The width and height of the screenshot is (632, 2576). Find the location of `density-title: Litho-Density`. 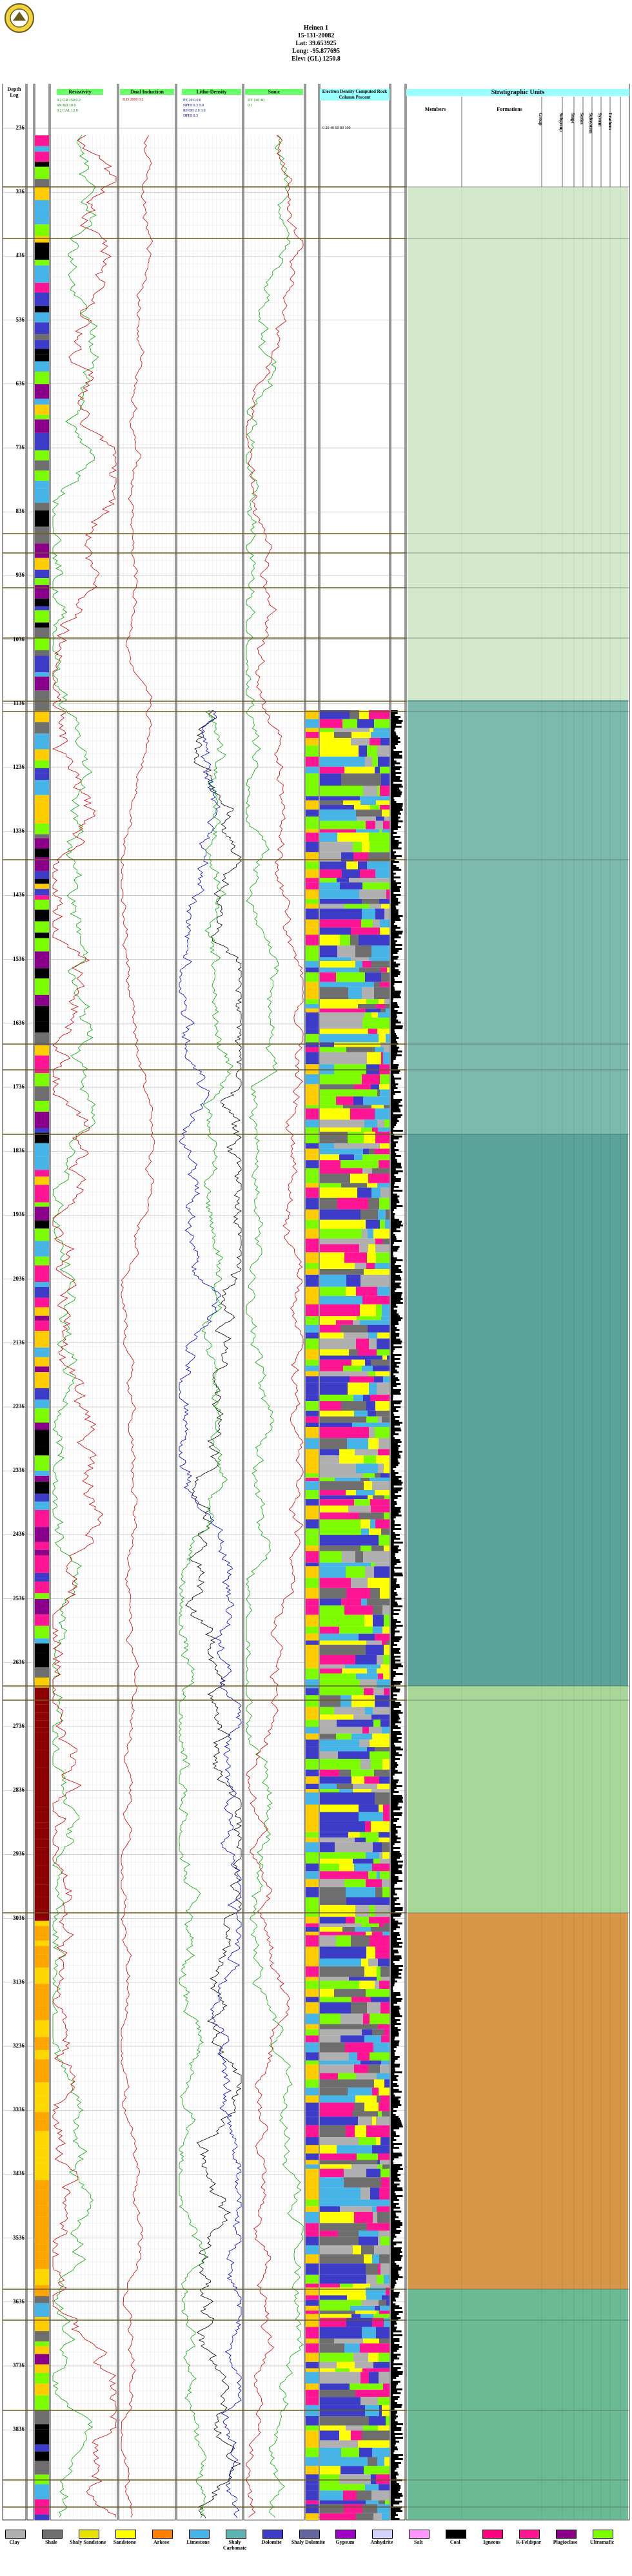

density-title: Litho-Density is located at coordinates (211, 92).